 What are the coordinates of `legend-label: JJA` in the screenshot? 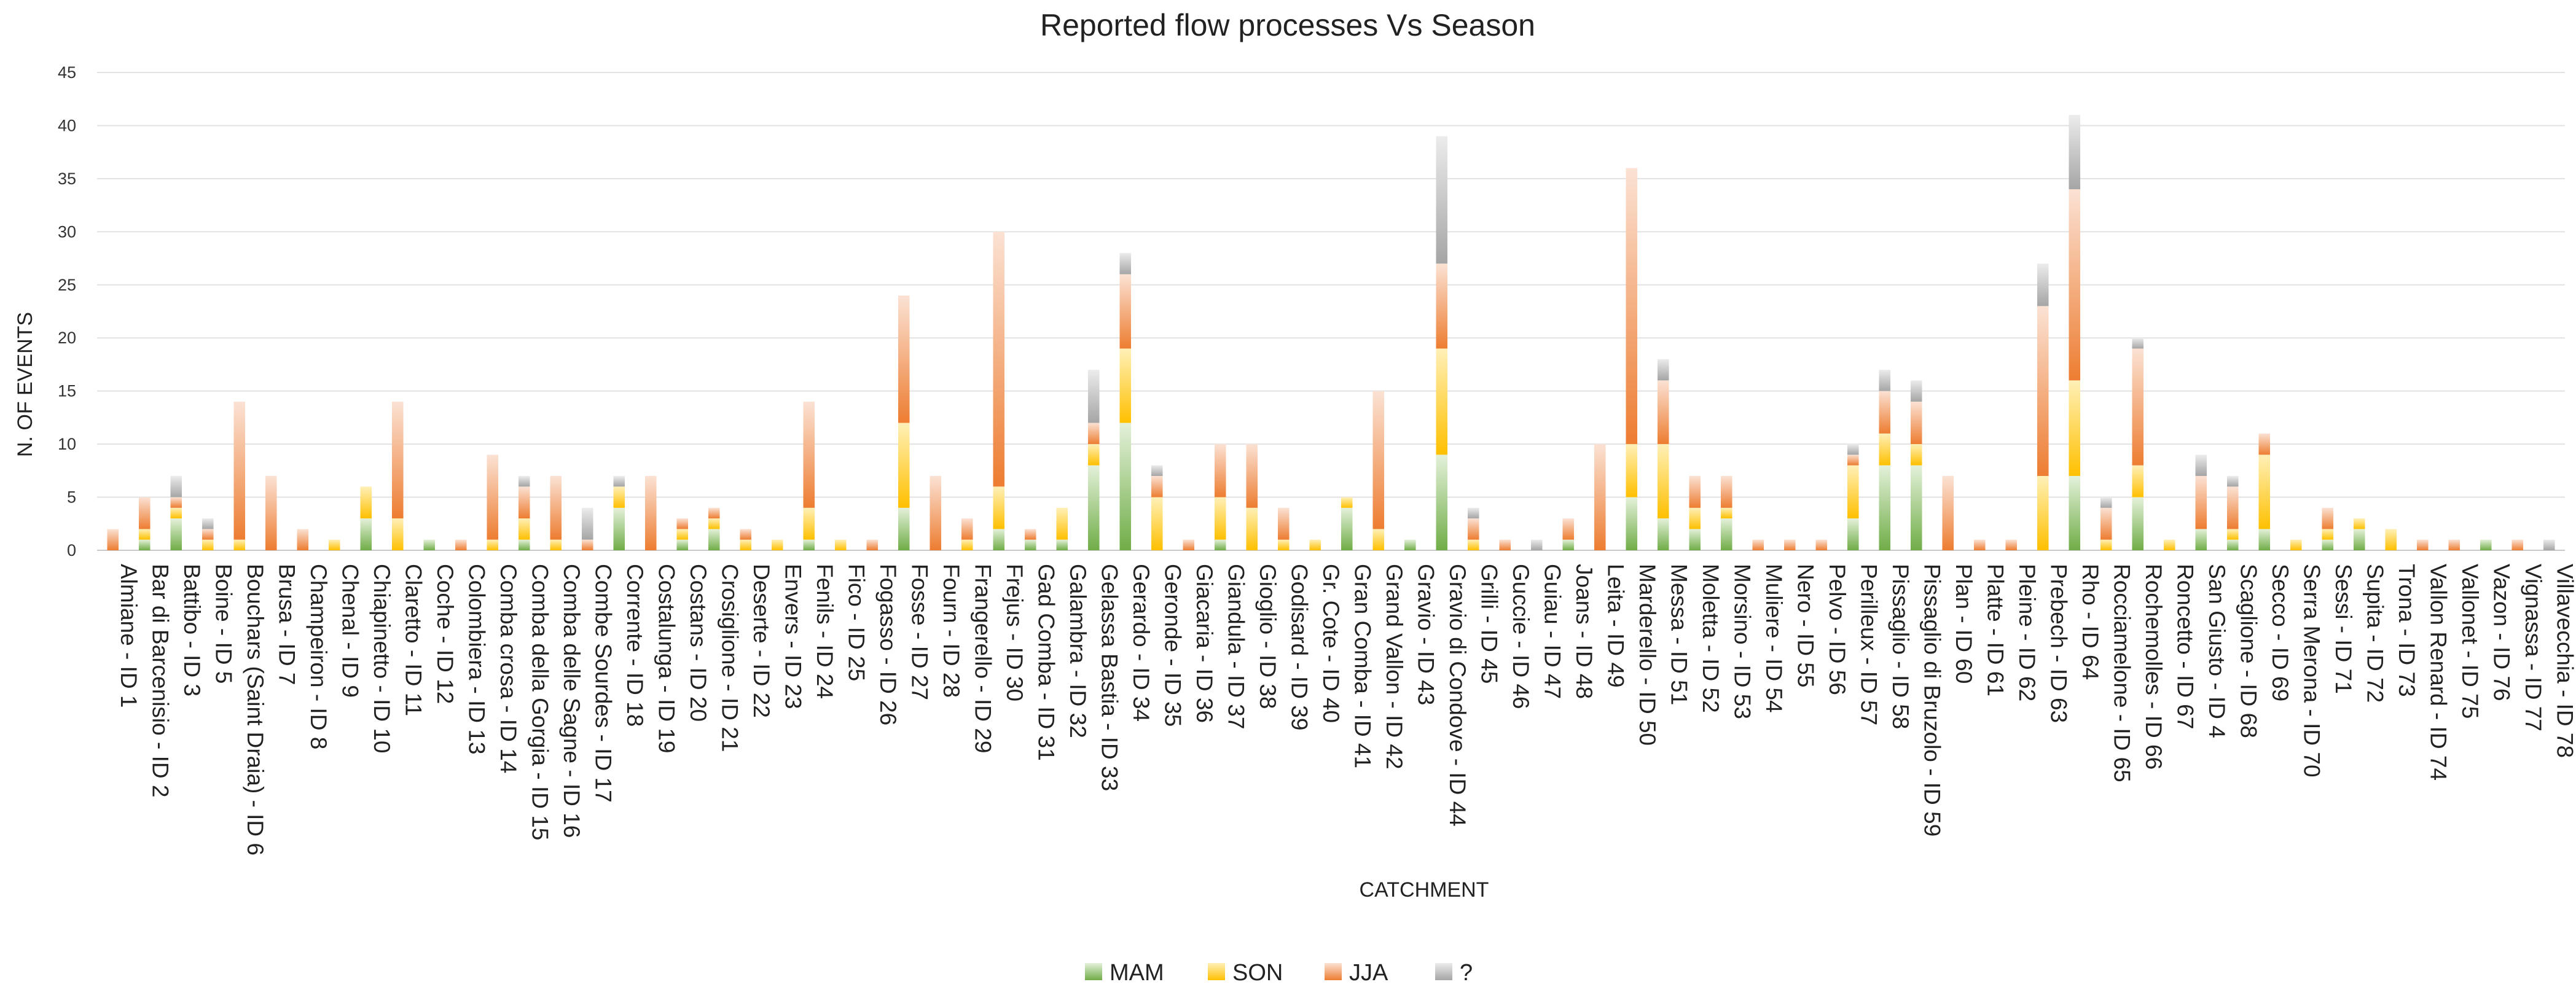 It's located at (1368, 973).